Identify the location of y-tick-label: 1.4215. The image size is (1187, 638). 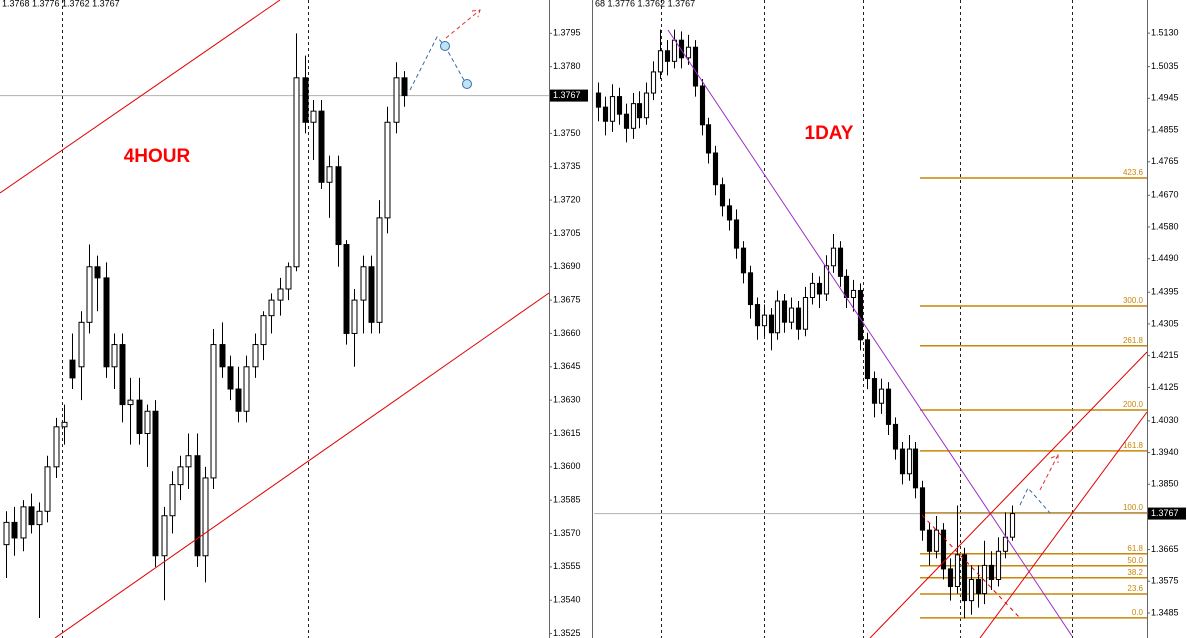
(1165, 355).